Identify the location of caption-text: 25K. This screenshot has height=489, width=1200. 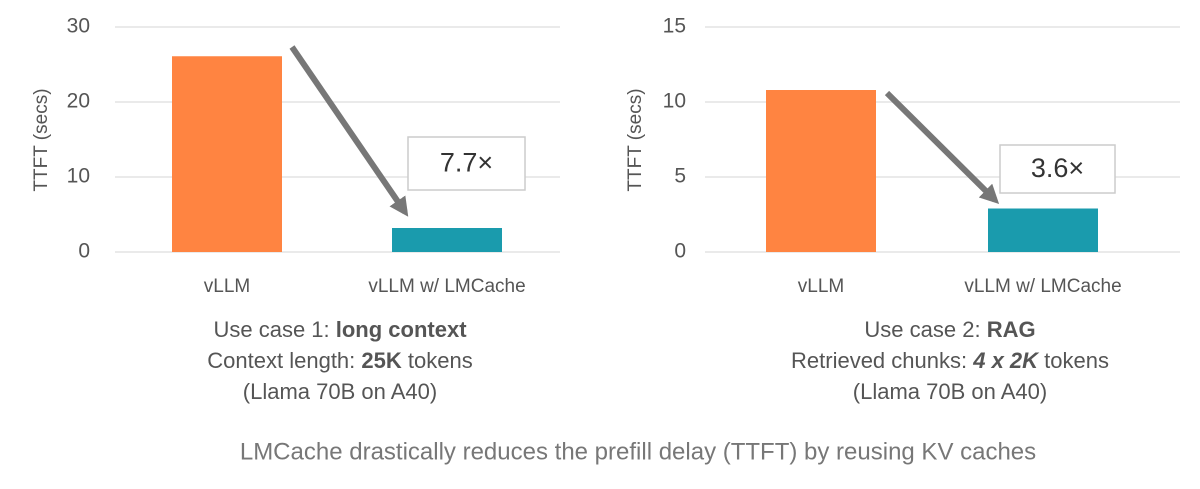
(381, 360).